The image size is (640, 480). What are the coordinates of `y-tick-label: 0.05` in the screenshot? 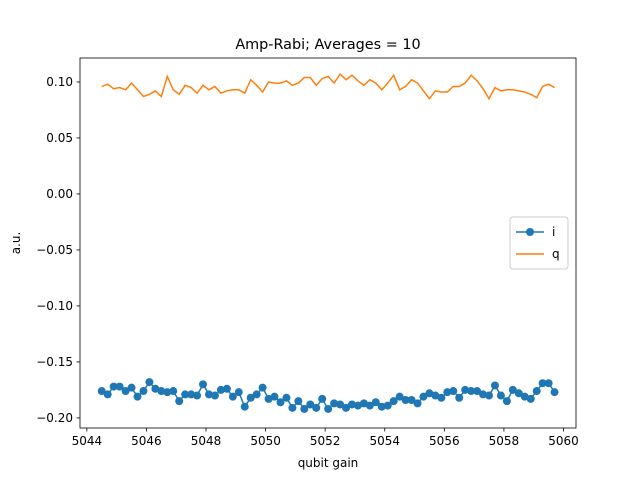 It's located at (59, 138).